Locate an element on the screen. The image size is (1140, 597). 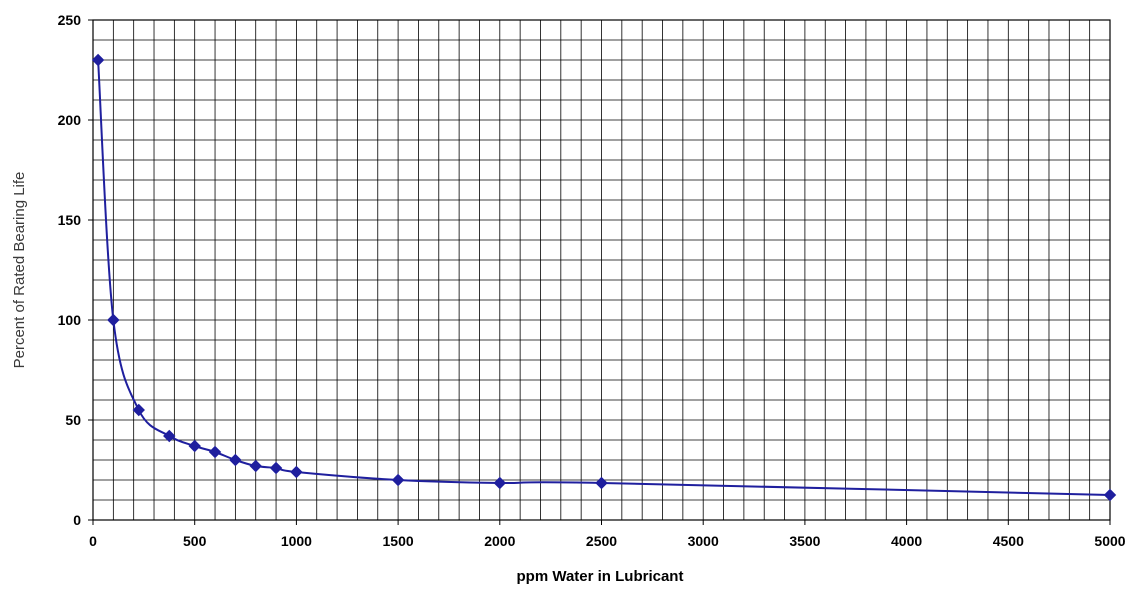
x-tick-label: 3500 is located at coordinates (804, 541).